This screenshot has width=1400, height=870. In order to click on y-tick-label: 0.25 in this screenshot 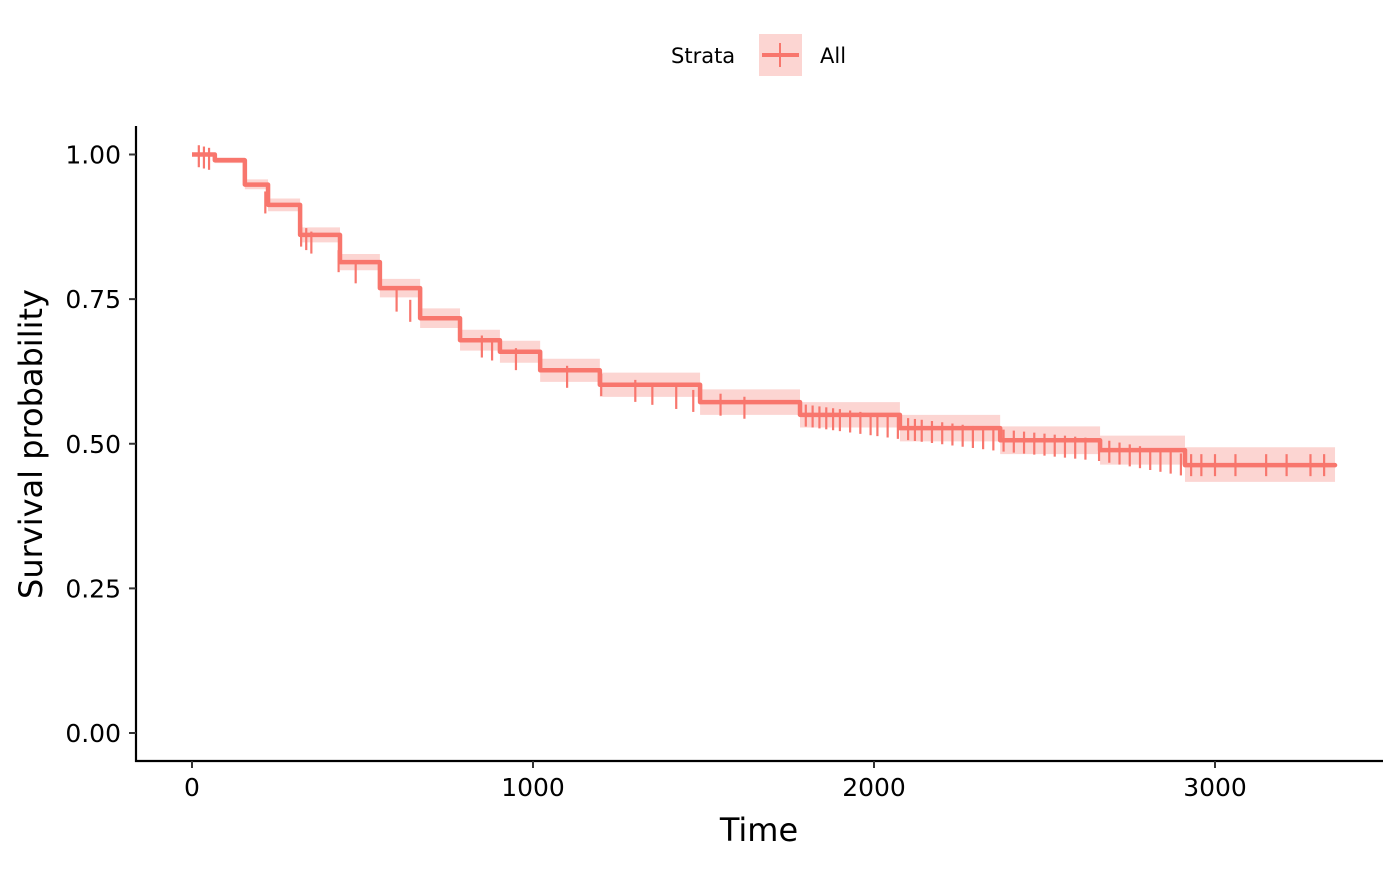, I will do `click(93, 588)`.